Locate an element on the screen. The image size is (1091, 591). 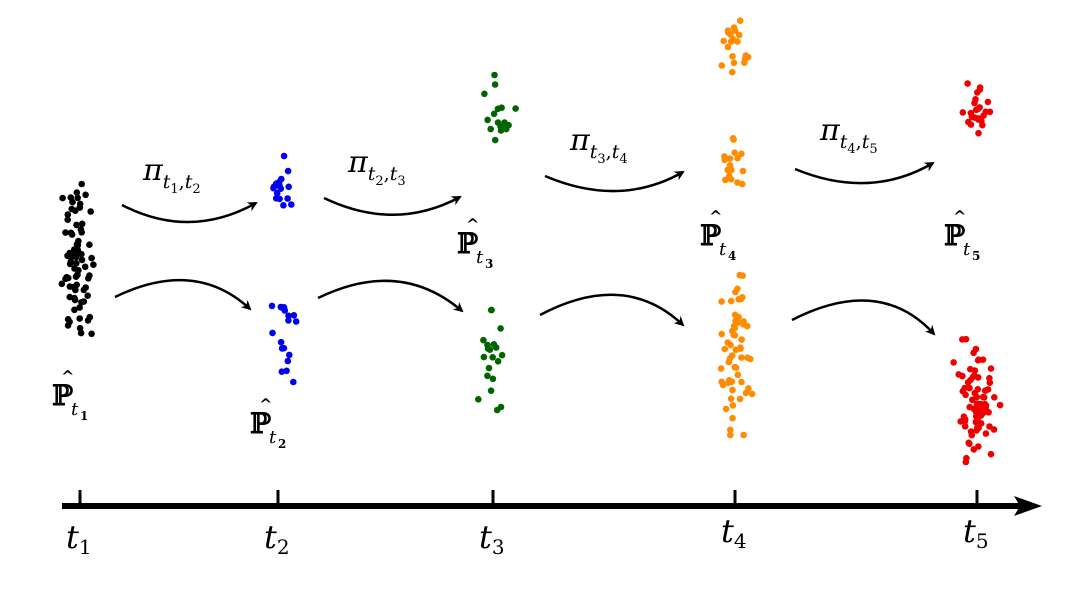
transport-labels: πt1,t2 πt2,t3 πt3,t4 πt4,t5 is located at coordinates (510, 155).